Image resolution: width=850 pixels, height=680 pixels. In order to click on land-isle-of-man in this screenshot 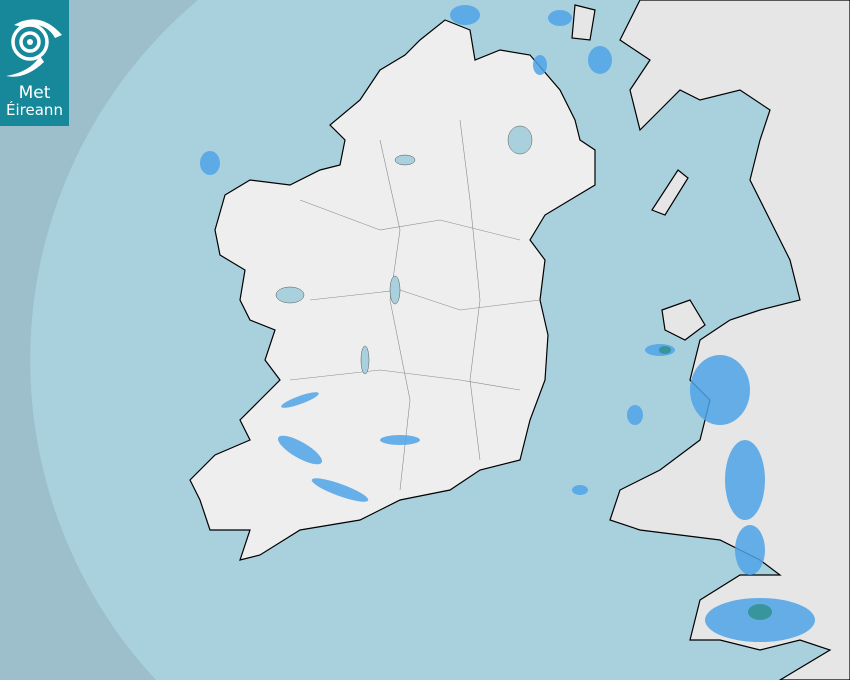, I will do `click(670, 192)`.